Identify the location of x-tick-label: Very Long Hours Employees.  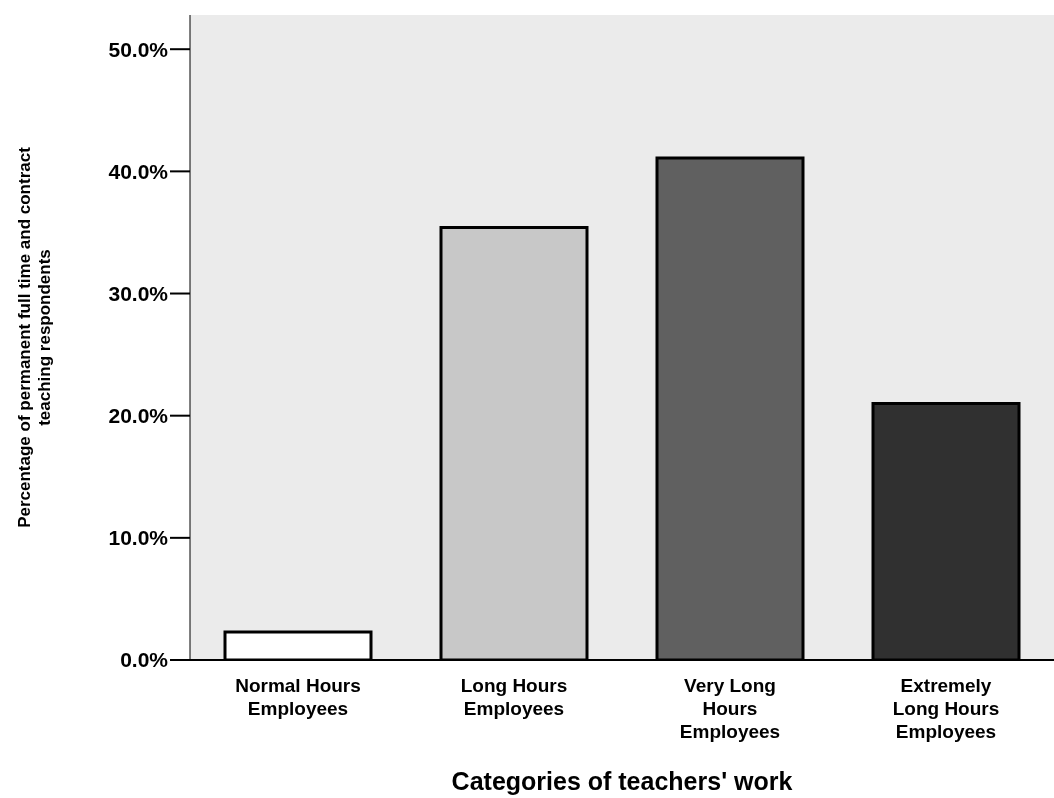
(730, 708).